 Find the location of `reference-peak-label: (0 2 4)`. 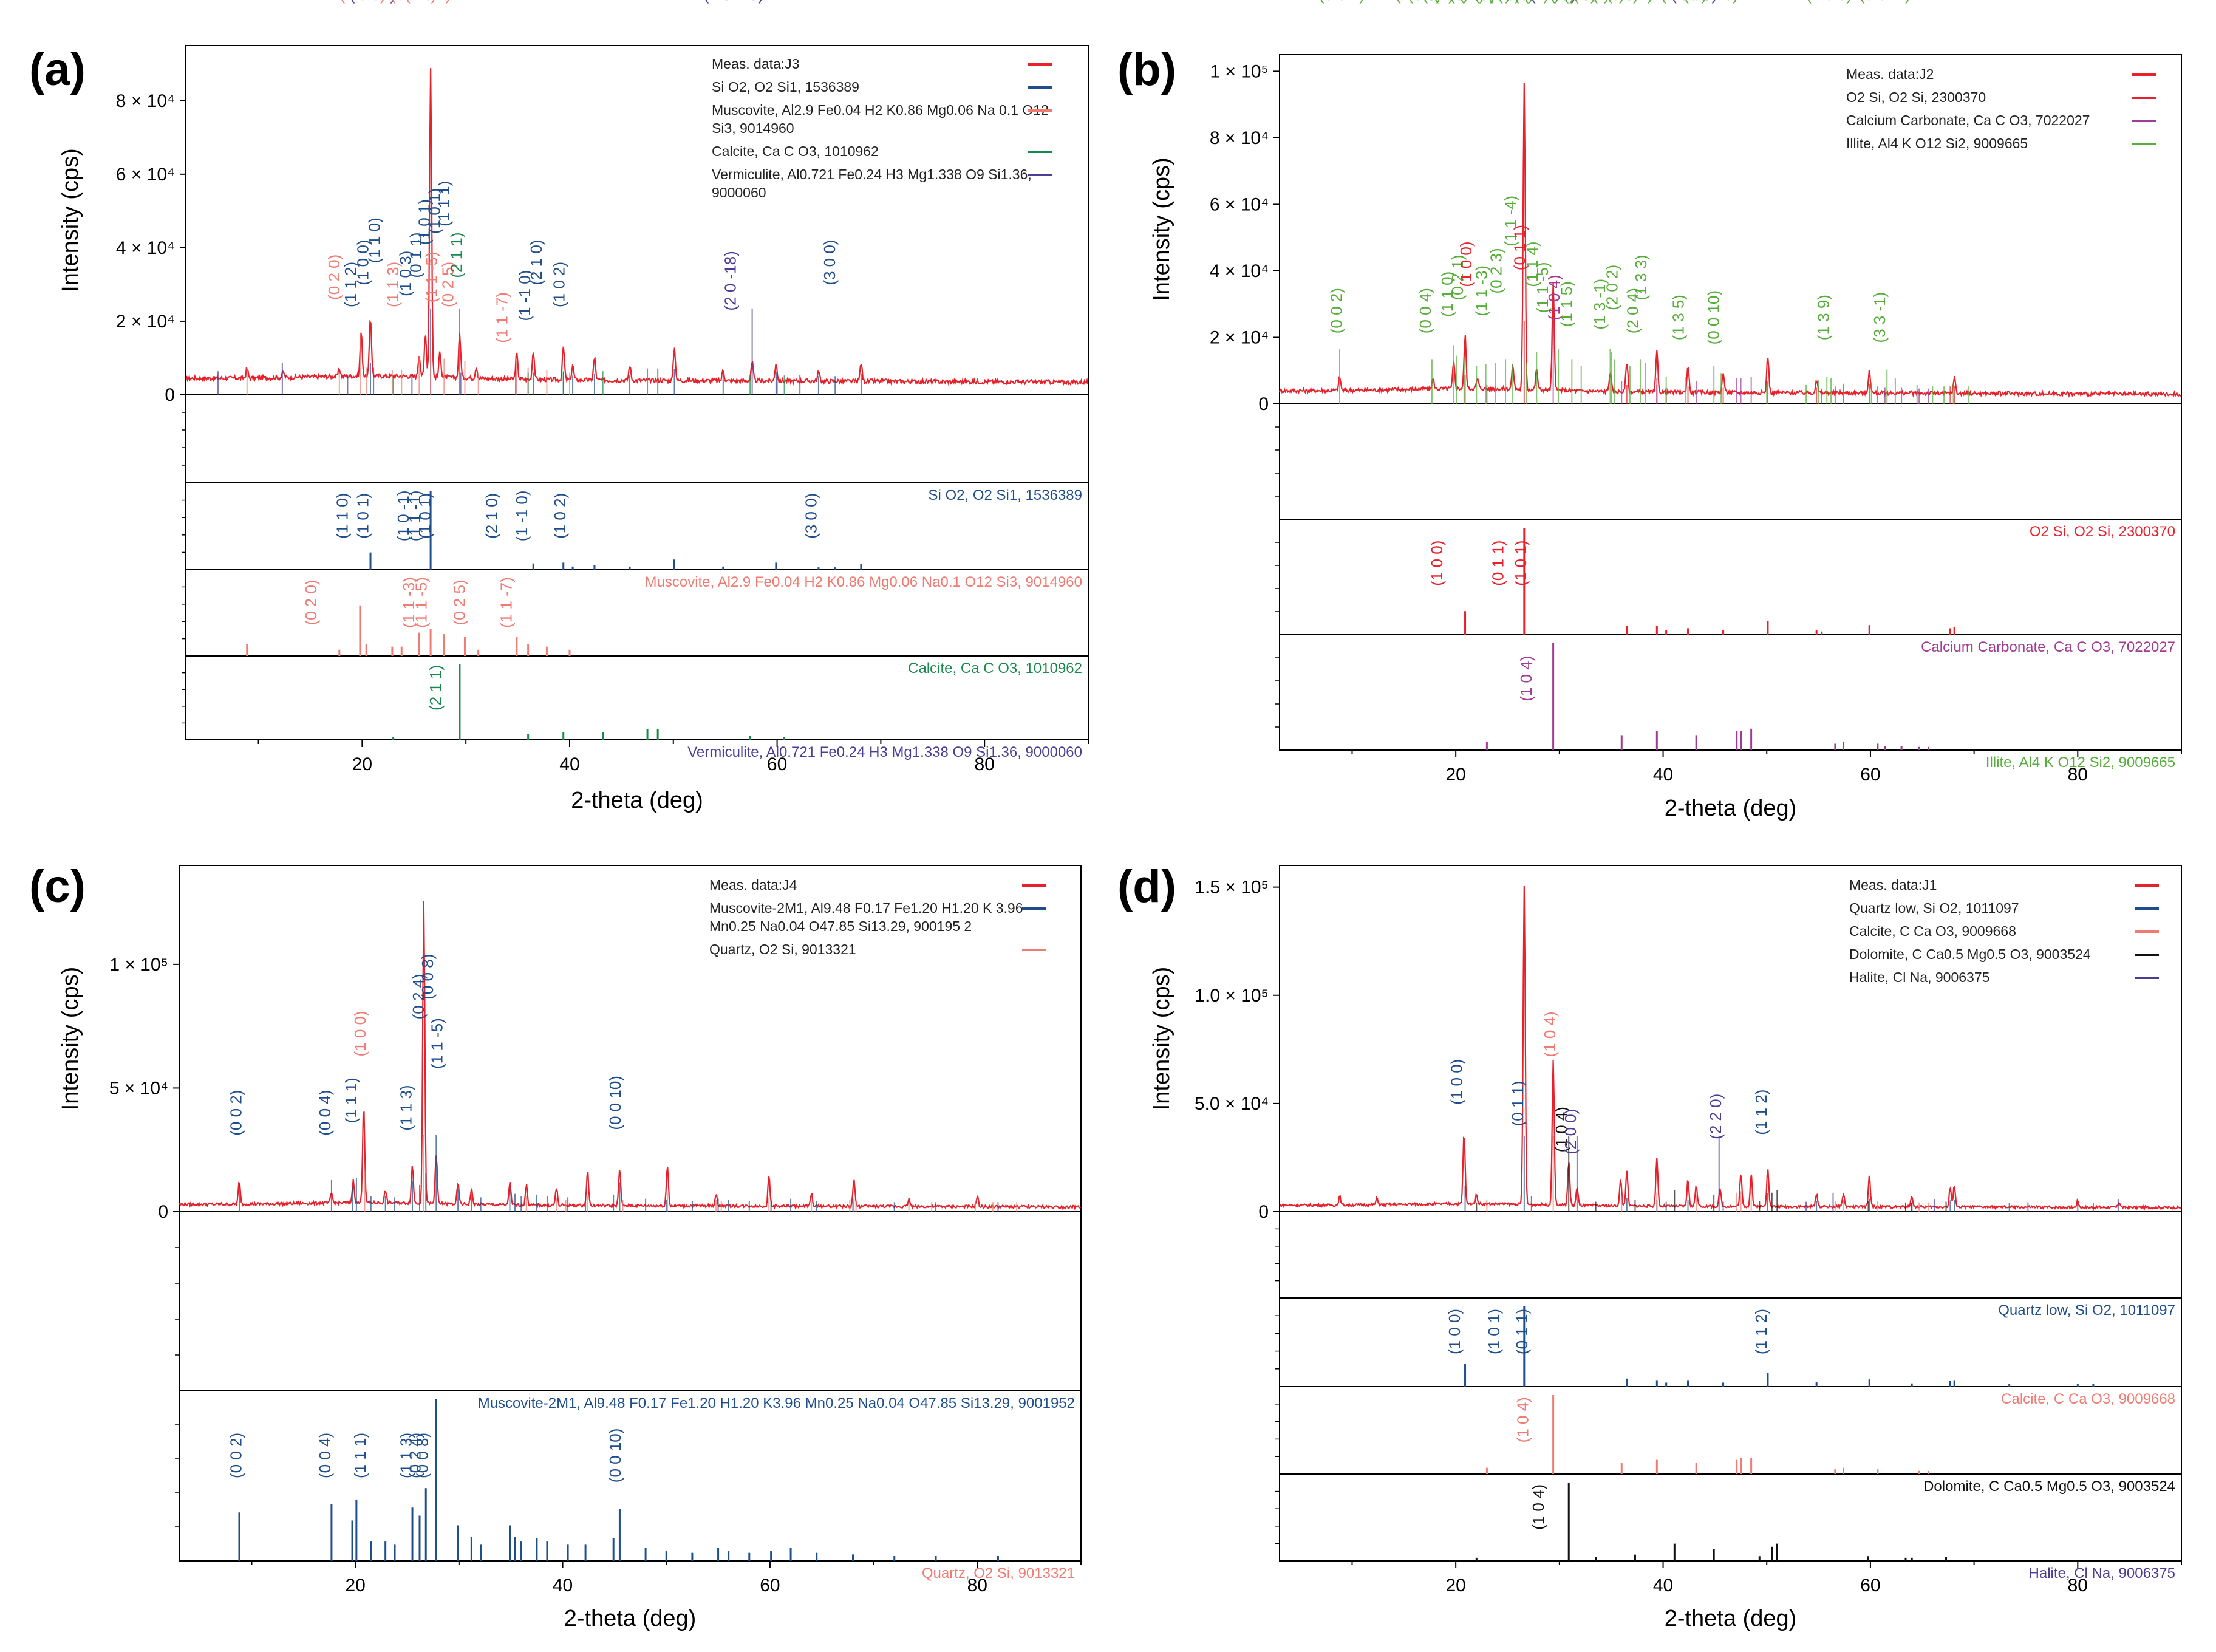

reference-peak-label: (0 2 4) is located at coordinates (415, 1455).